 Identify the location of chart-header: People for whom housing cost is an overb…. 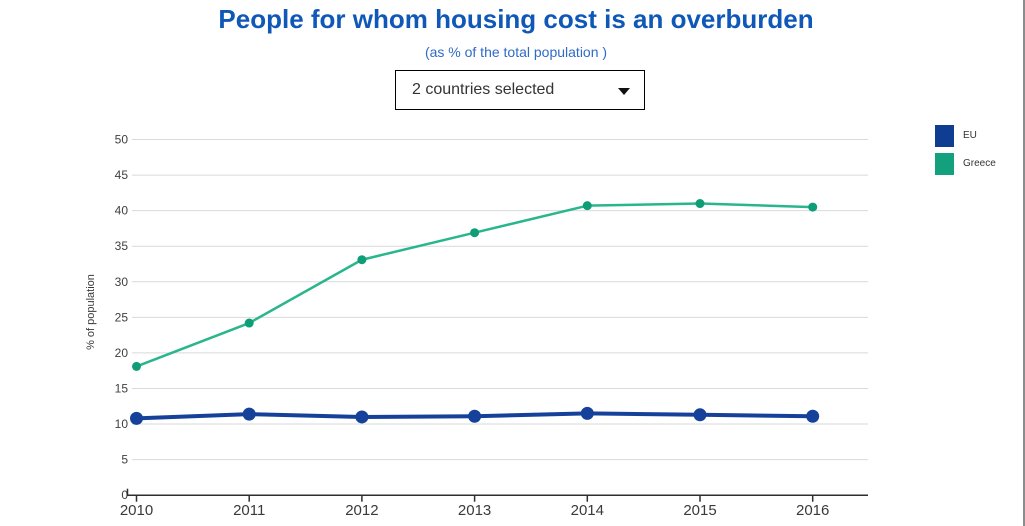
(512, 32).